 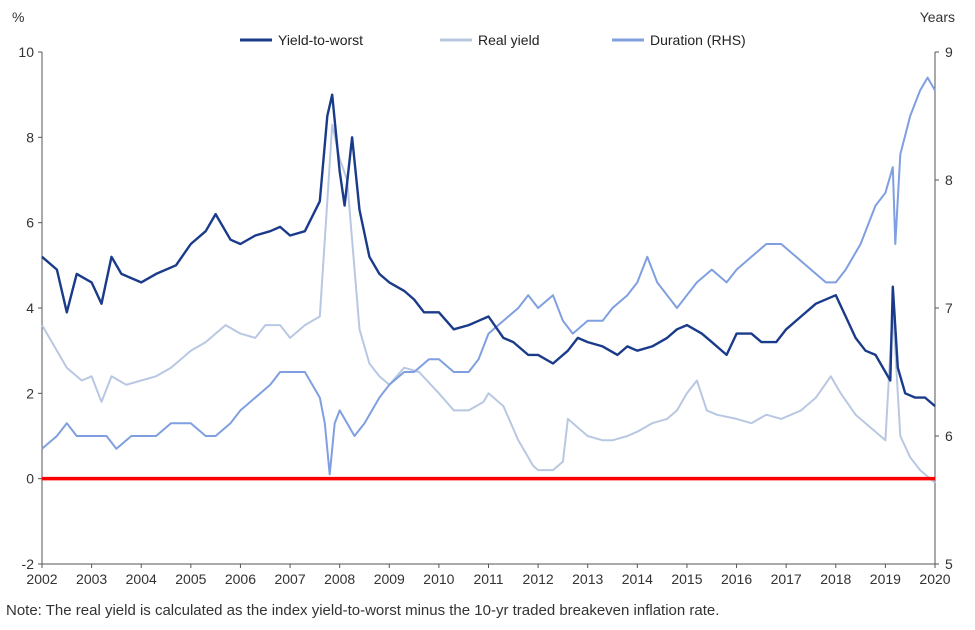 What do you see at coordinates (949, 180) in the screenshot?
I see `y2-tick-label: 8` at bounding box center [949, 180].